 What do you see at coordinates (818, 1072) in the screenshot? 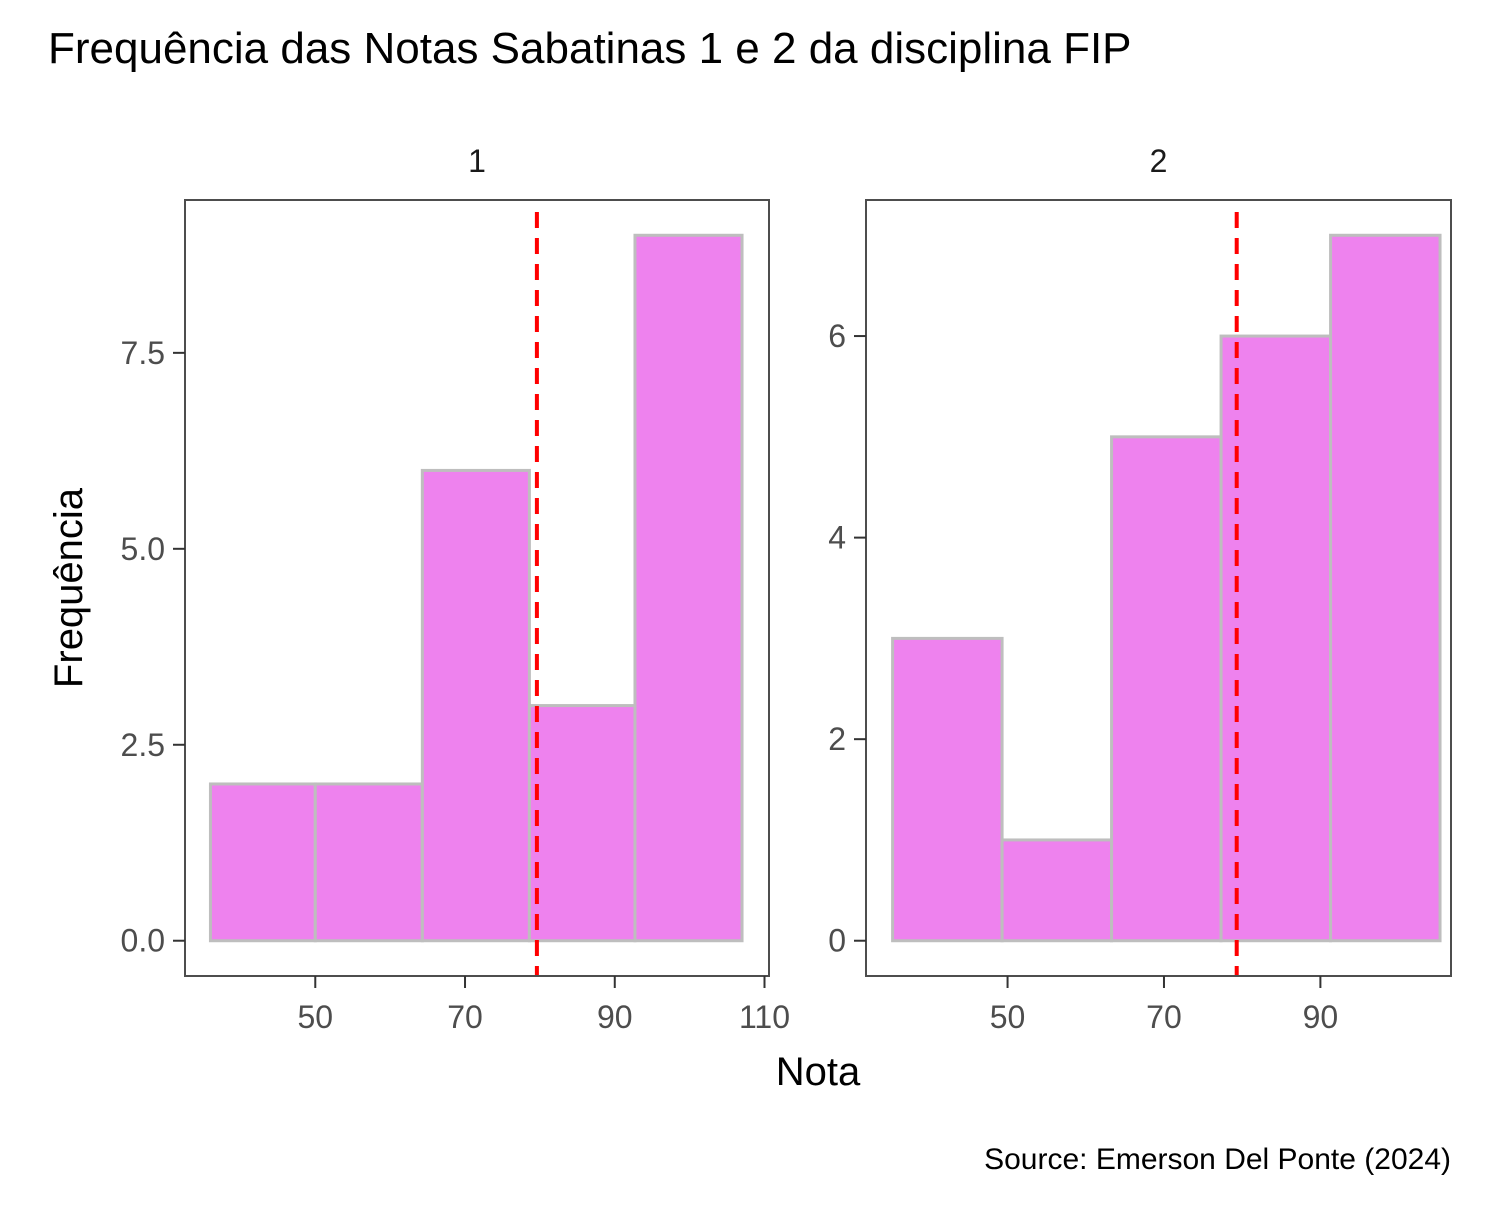
I see `x-axis-title: Nota` at bounding box center [818, 1072].